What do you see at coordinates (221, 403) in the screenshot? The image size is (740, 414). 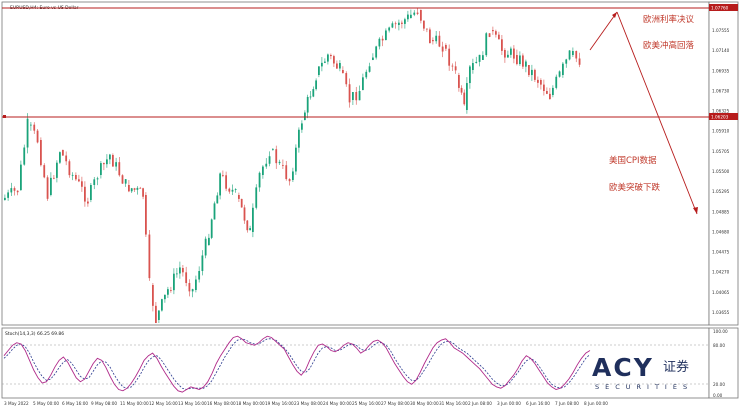 I see `time-tick-label: 16 May 08:00` at bounding box center [221, 403].